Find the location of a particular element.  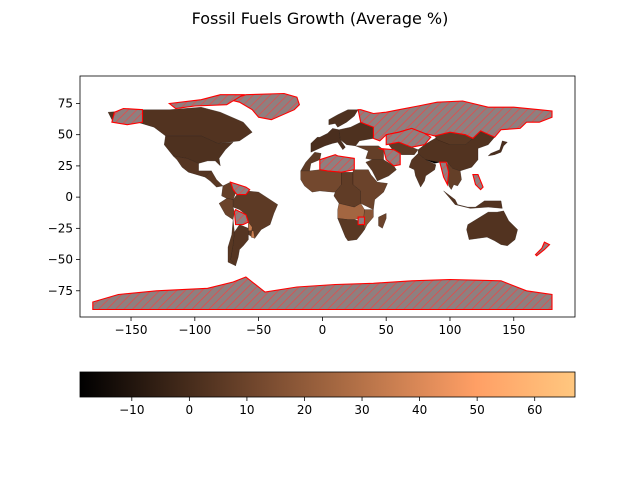

y-tick-label: −25 is located at coordinates (60, 228).